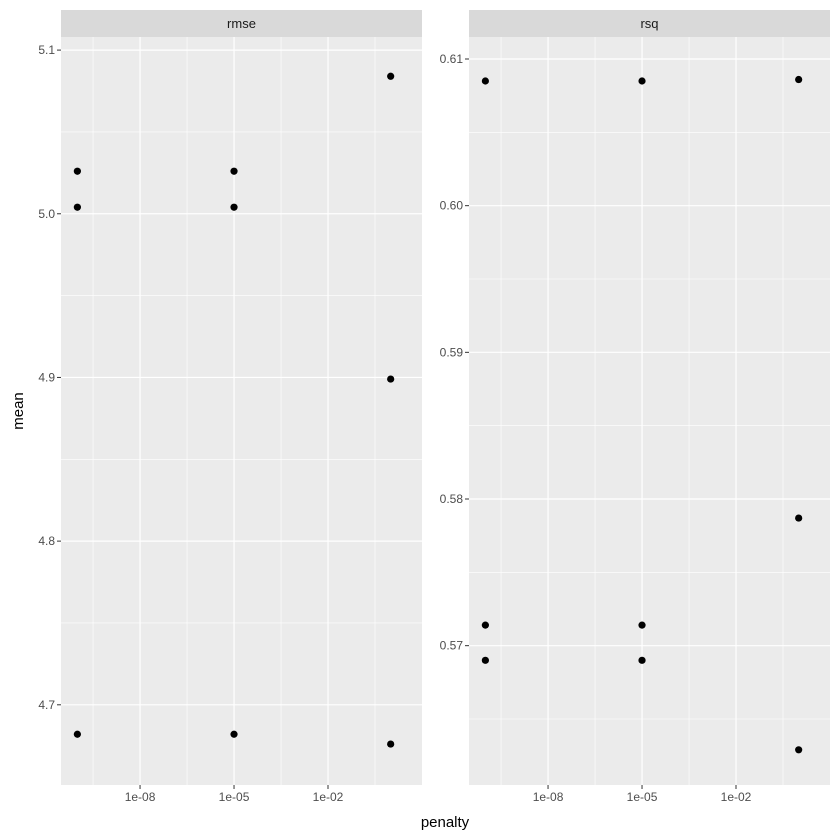 The image size is (840, 840). Describe the element at coordinates (46, 377) in the screenshot. I see `y-tick-label: 4.9` at that location.